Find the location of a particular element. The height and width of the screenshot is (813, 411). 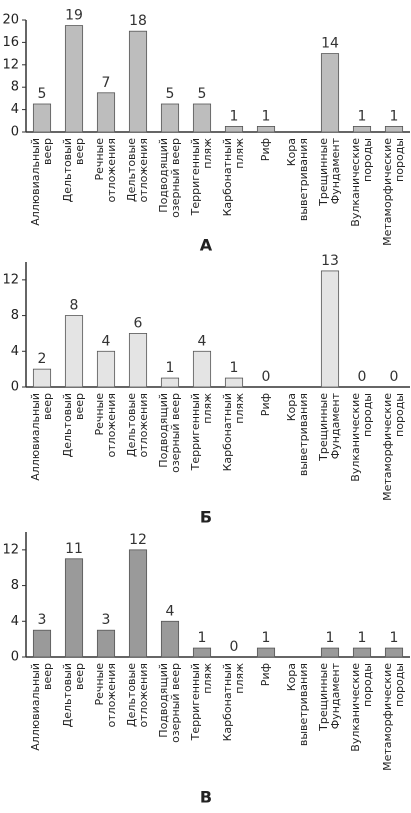

value-label: 0 is located at coordinates (234, 647).